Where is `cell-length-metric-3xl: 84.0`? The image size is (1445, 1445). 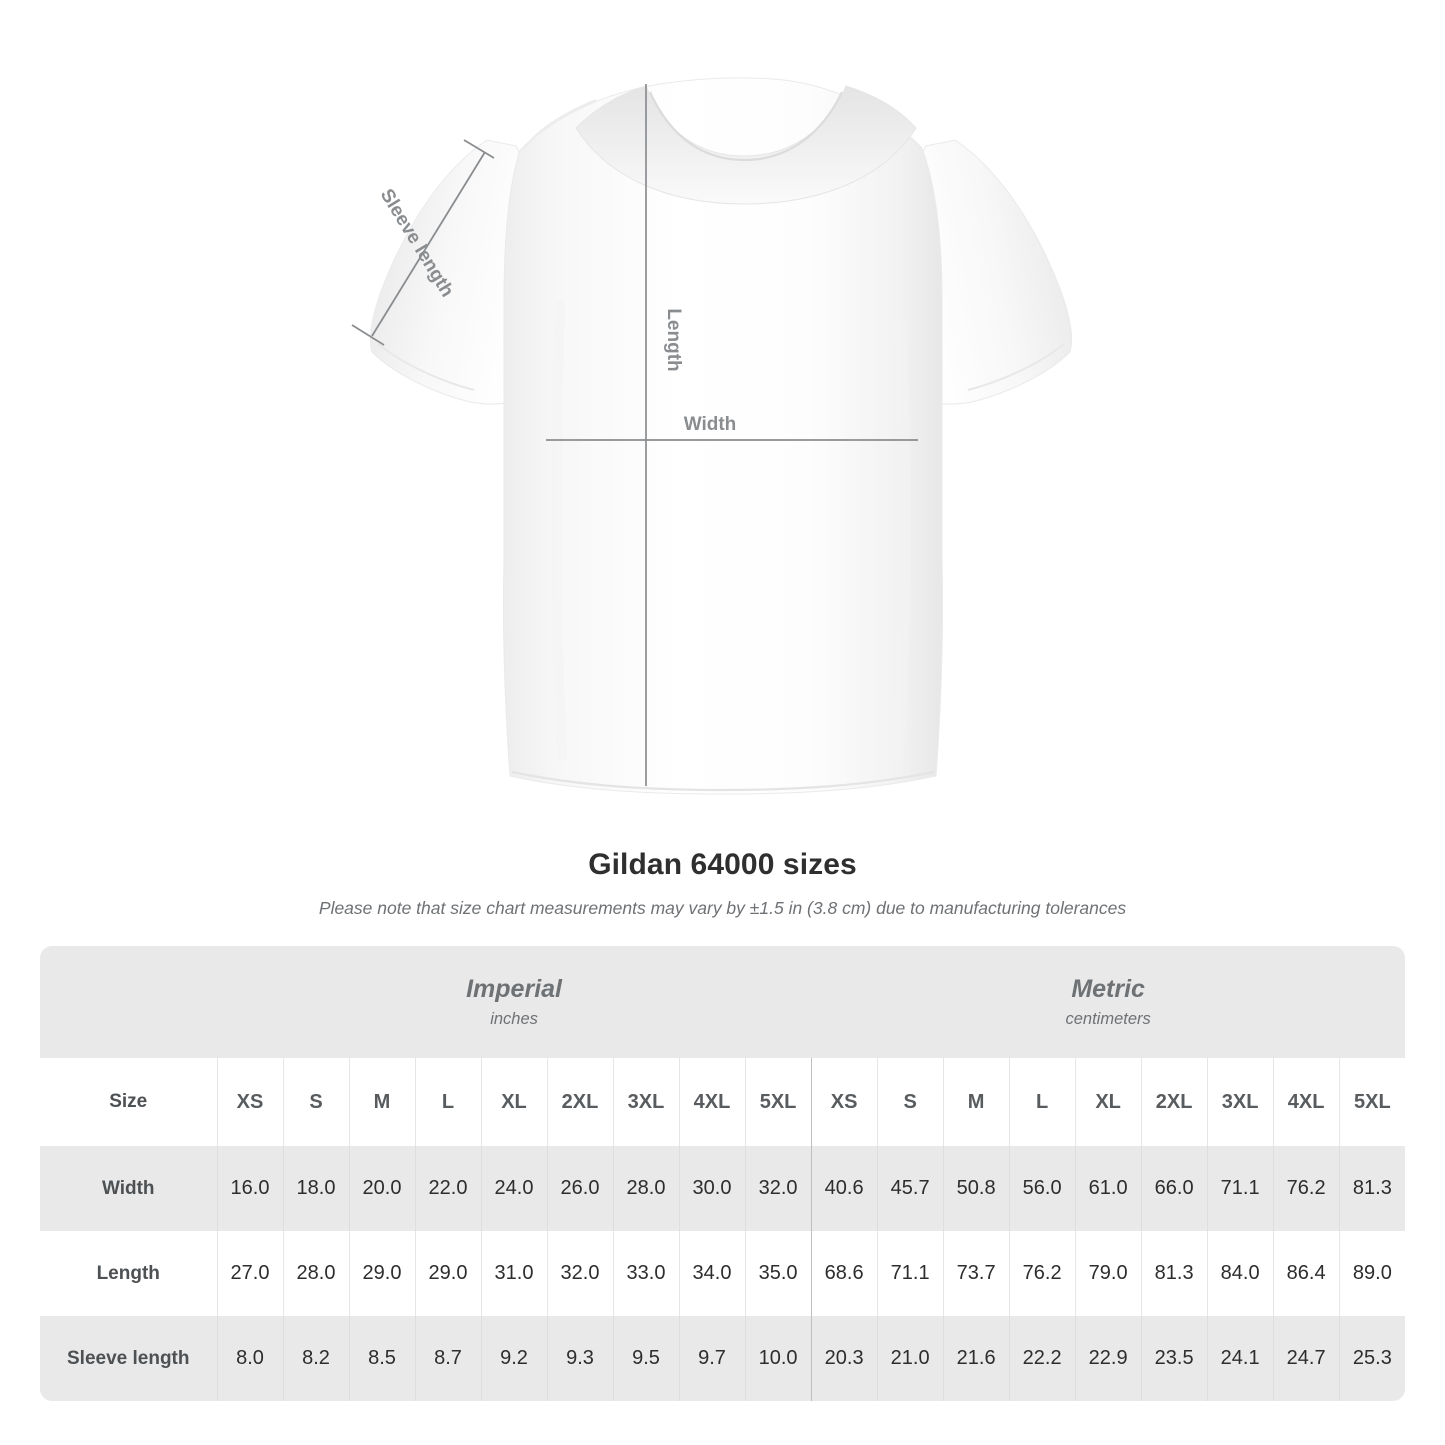
cell-length-metric-3xl: 84.0 is located at coordinates (1240, 1273).